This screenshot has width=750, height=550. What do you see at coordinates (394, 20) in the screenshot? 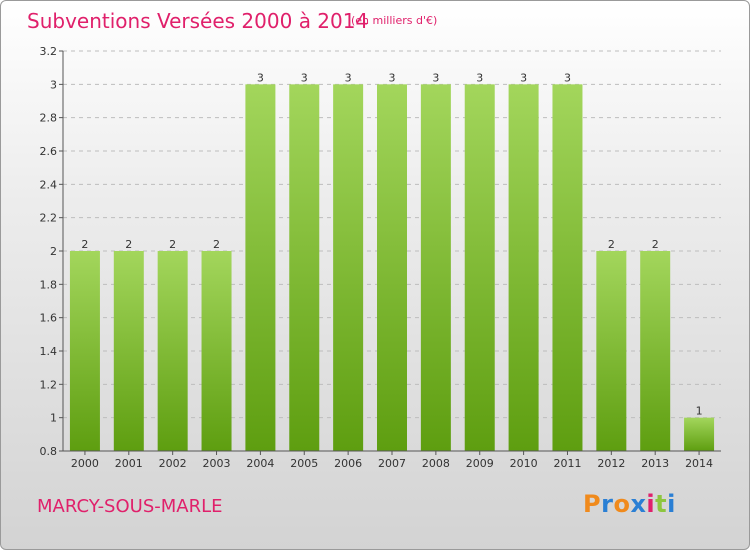
I see `chart-subtitle: (en milliers d'€)` at bounding box center [394, 20].